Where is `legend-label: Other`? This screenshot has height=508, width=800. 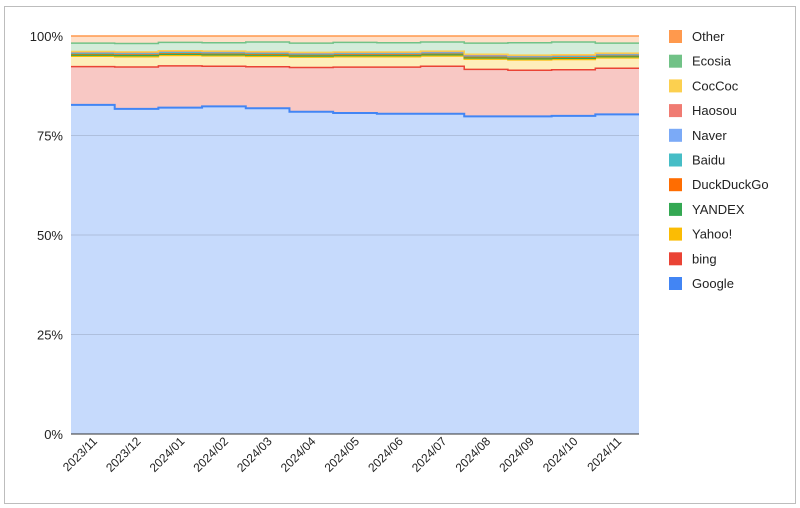
legend-label: Other is located at coordinates (708, 36).